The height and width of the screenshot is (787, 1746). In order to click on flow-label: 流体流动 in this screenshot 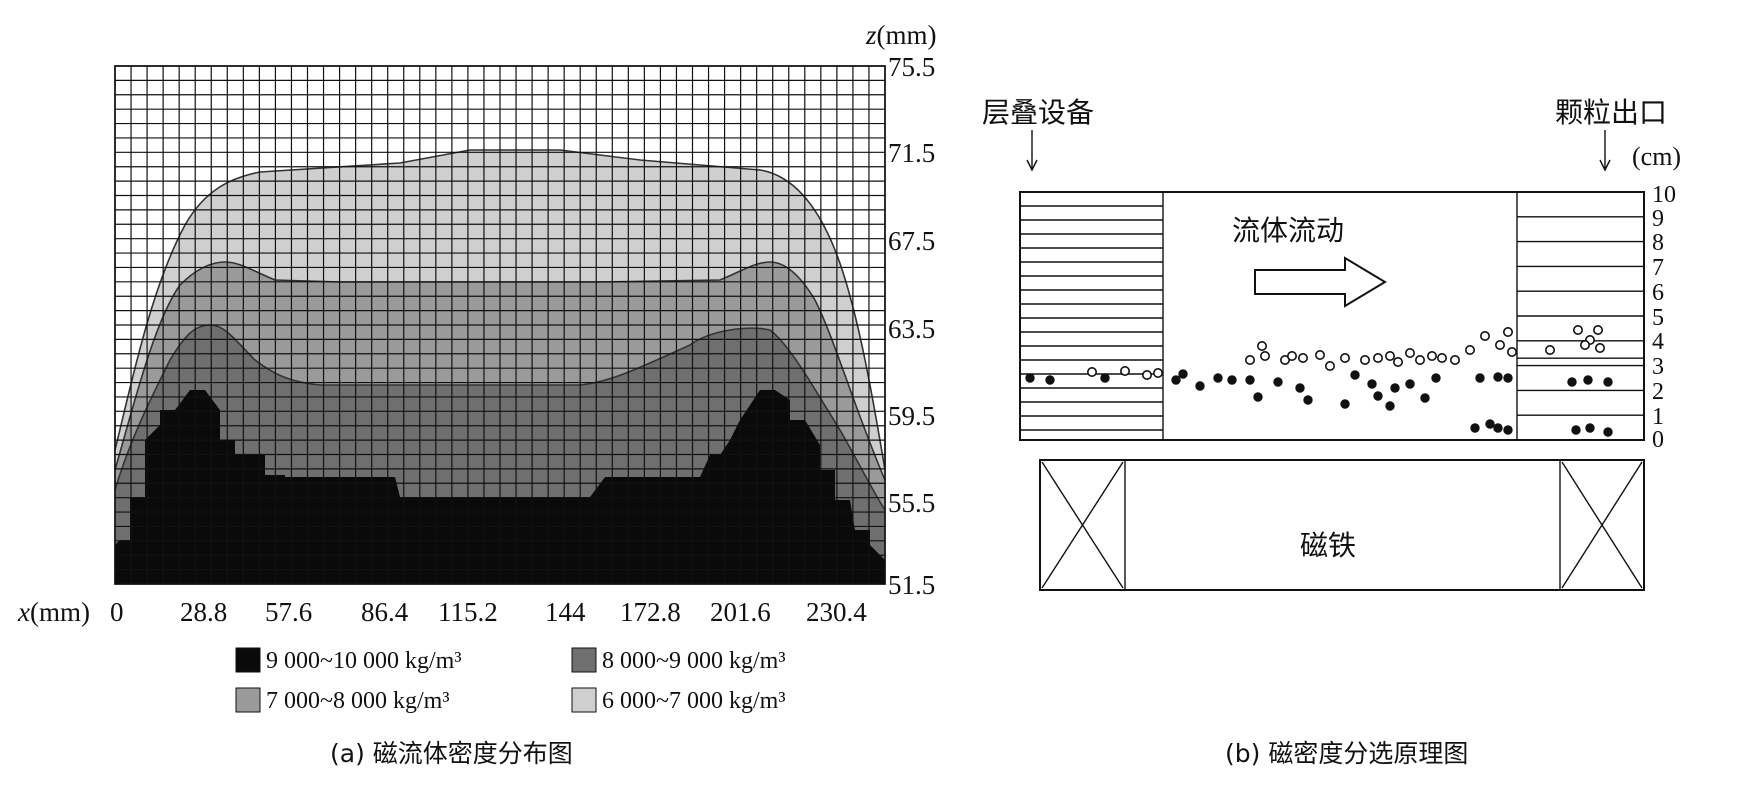, I will do `click(1288, 230)`.